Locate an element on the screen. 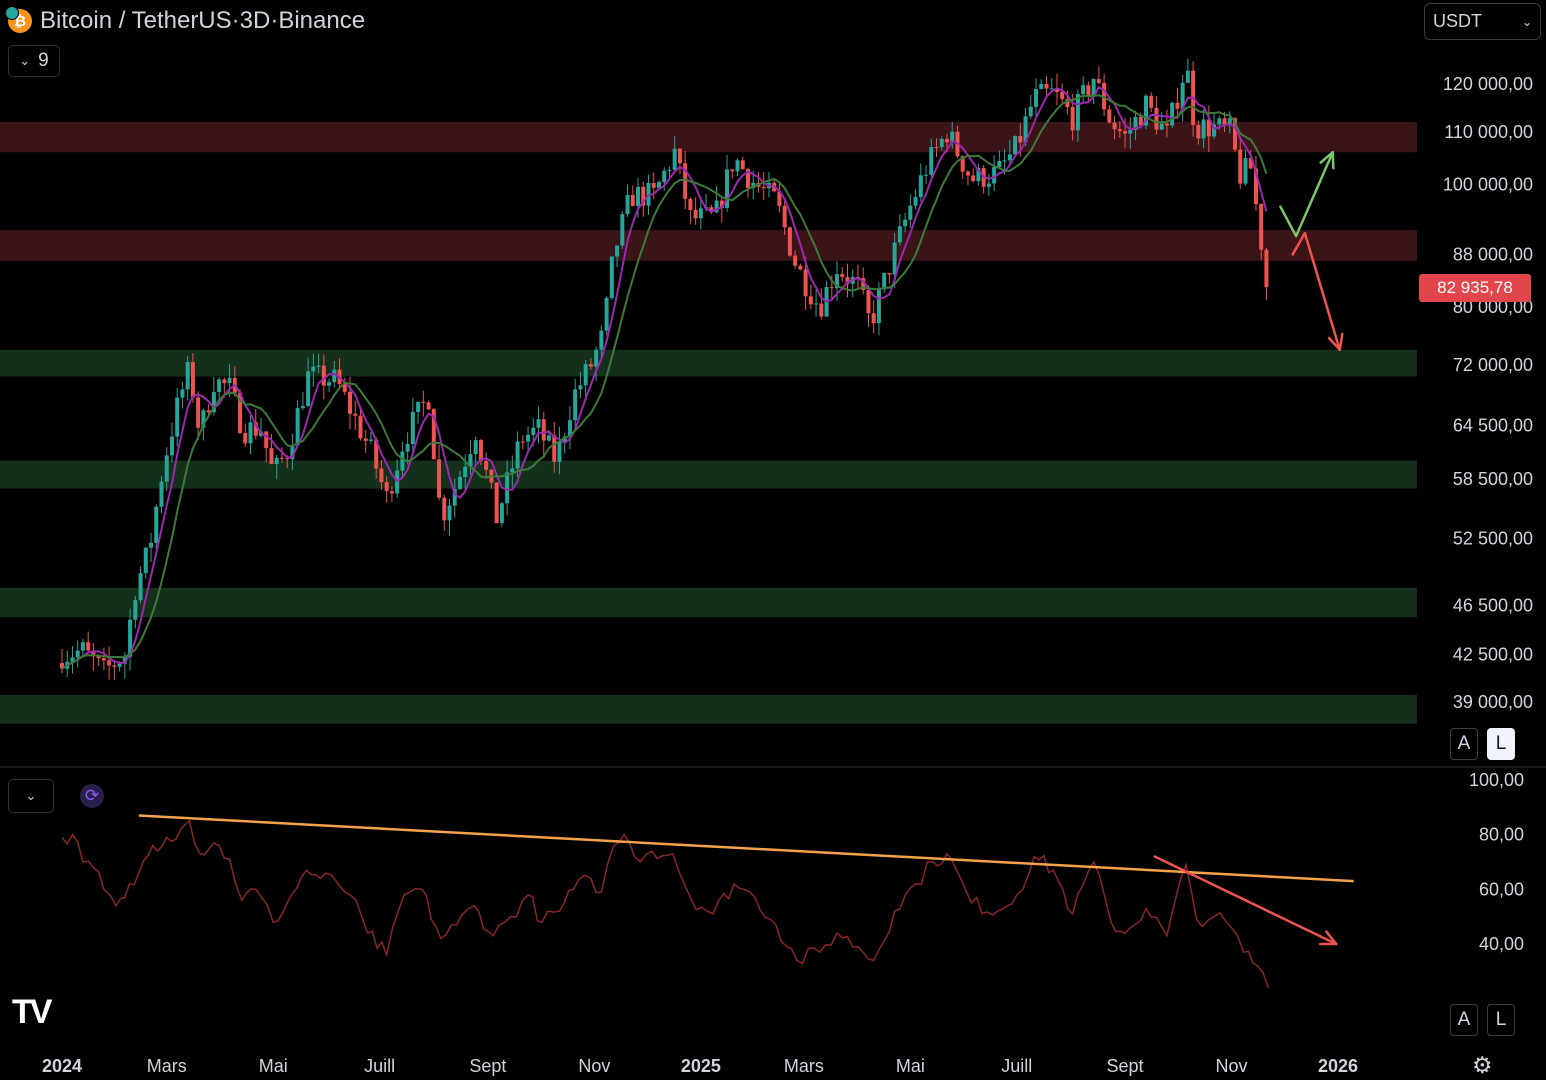 This screenshot has width=1546, height=1080. time-axis-label: Nov is located at coordinates (594, 1066).